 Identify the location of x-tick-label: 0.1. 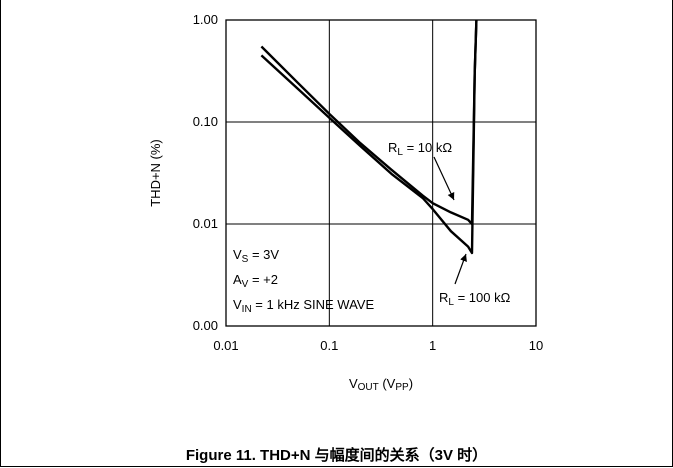
(329, 345).